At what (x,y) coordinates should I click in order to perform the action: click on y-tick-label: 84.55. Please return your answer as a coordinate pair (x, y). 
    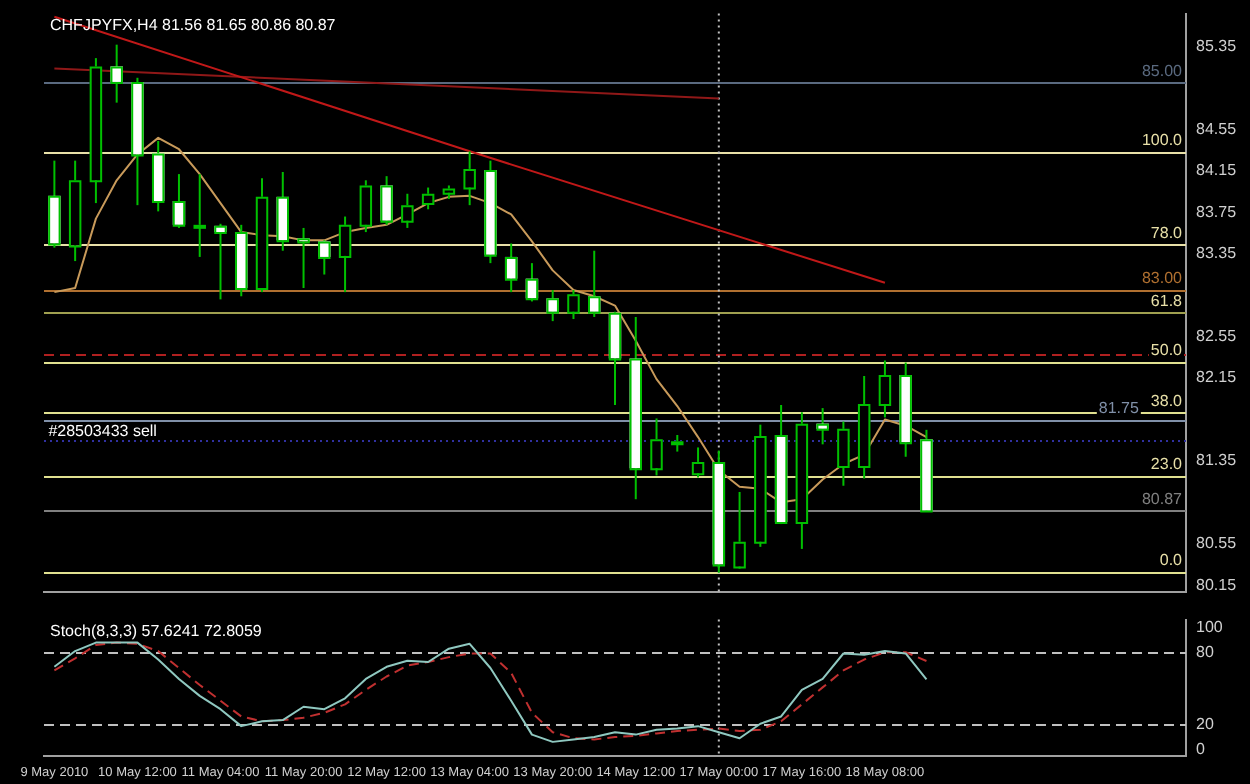
    Looking at the image, I should click on (1217, 128).